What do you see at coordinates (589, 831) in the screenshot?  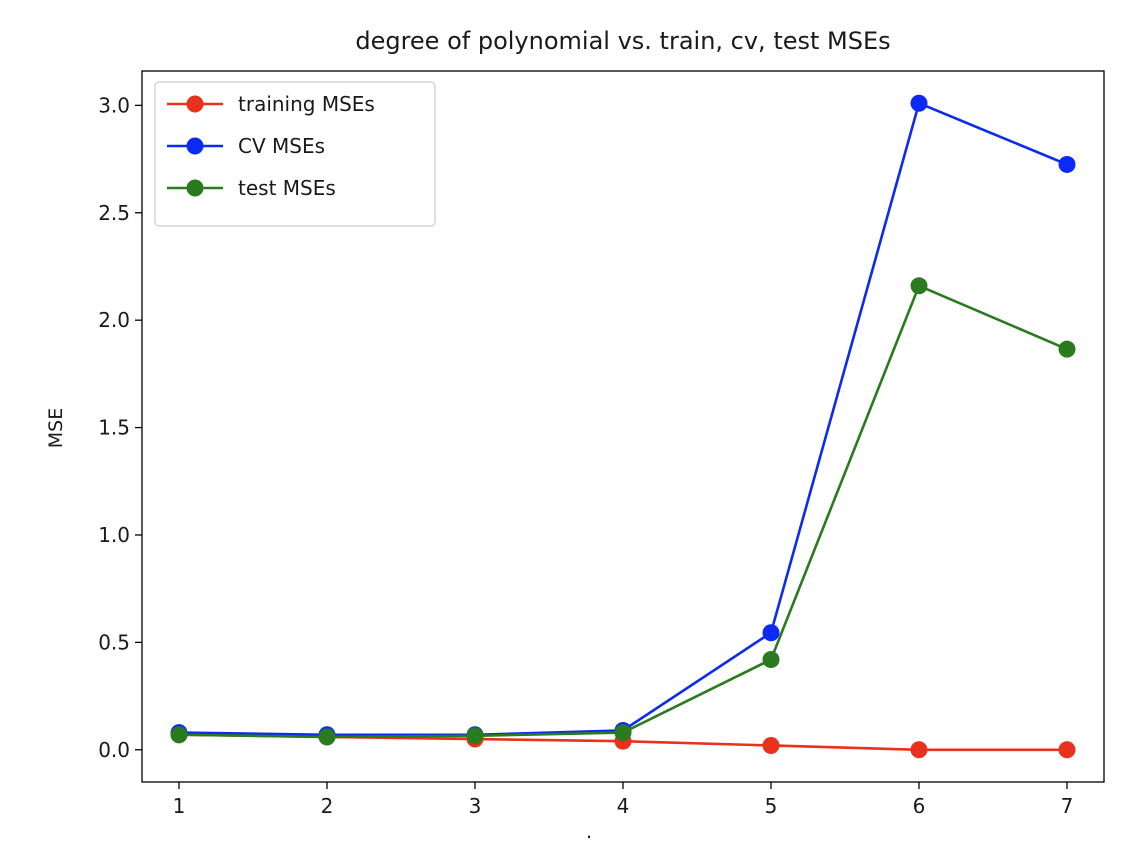 I see `x-axis-label: .` at bounding box center [589, 831].